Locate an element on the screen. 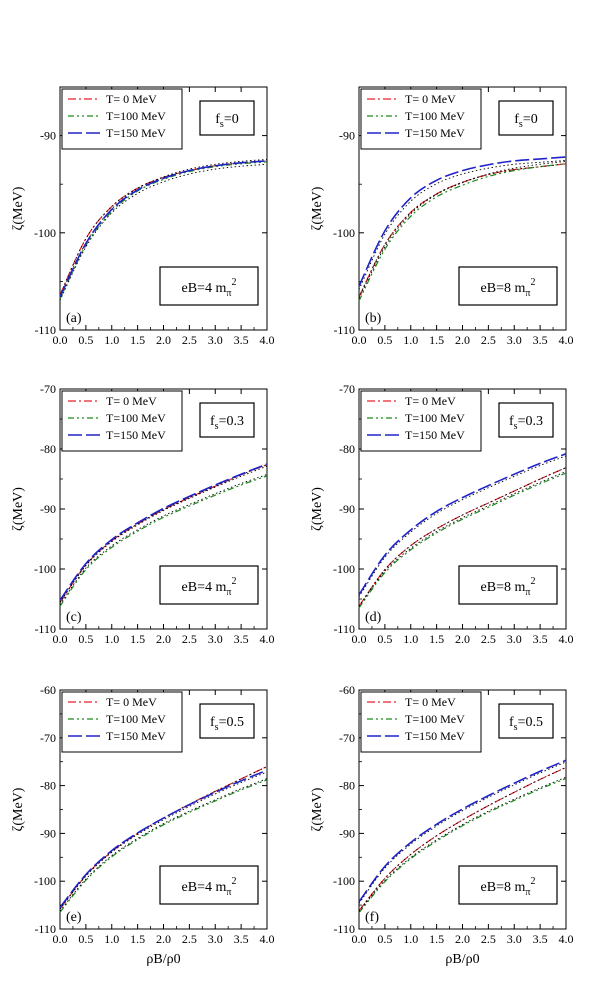 Image resolution: width=599 pixels, height=988 pixels. eb-label: eB=8 mπ2 is located at coordinates (508, 885).